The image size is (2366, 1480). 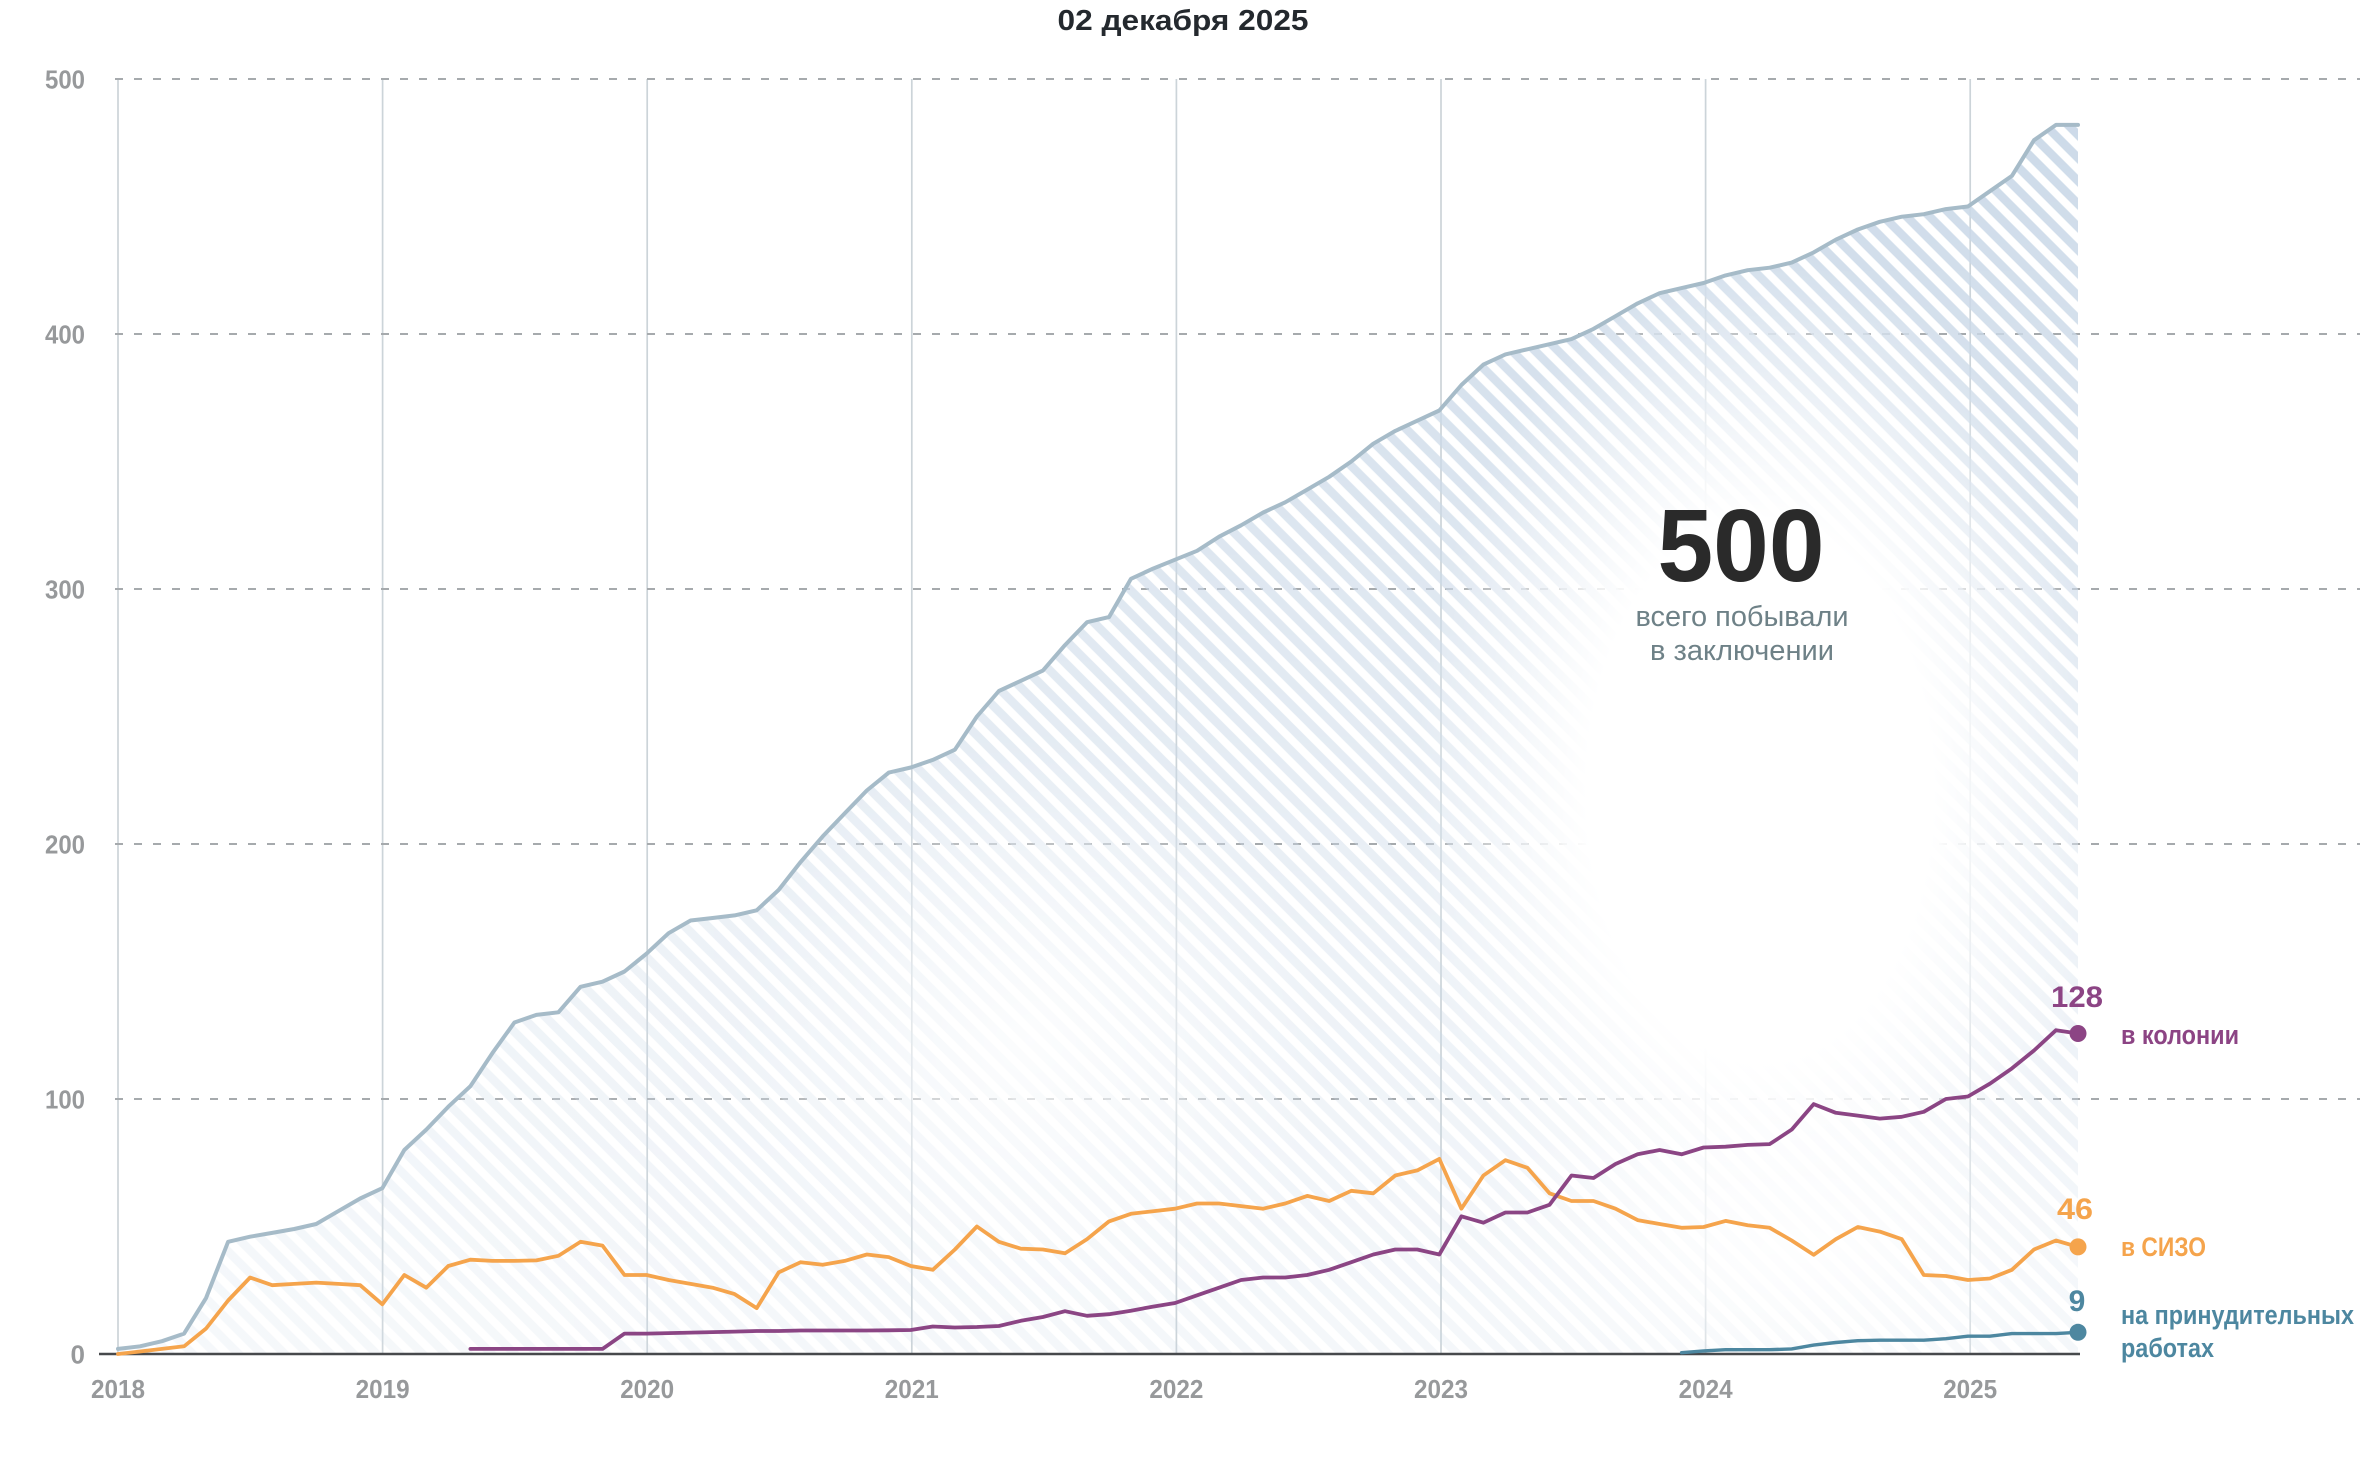 What do you see at coordinates (1176, 1389) in the screenshot?
I see `svg-text: 2022` at bounding box center [1176, 1389].